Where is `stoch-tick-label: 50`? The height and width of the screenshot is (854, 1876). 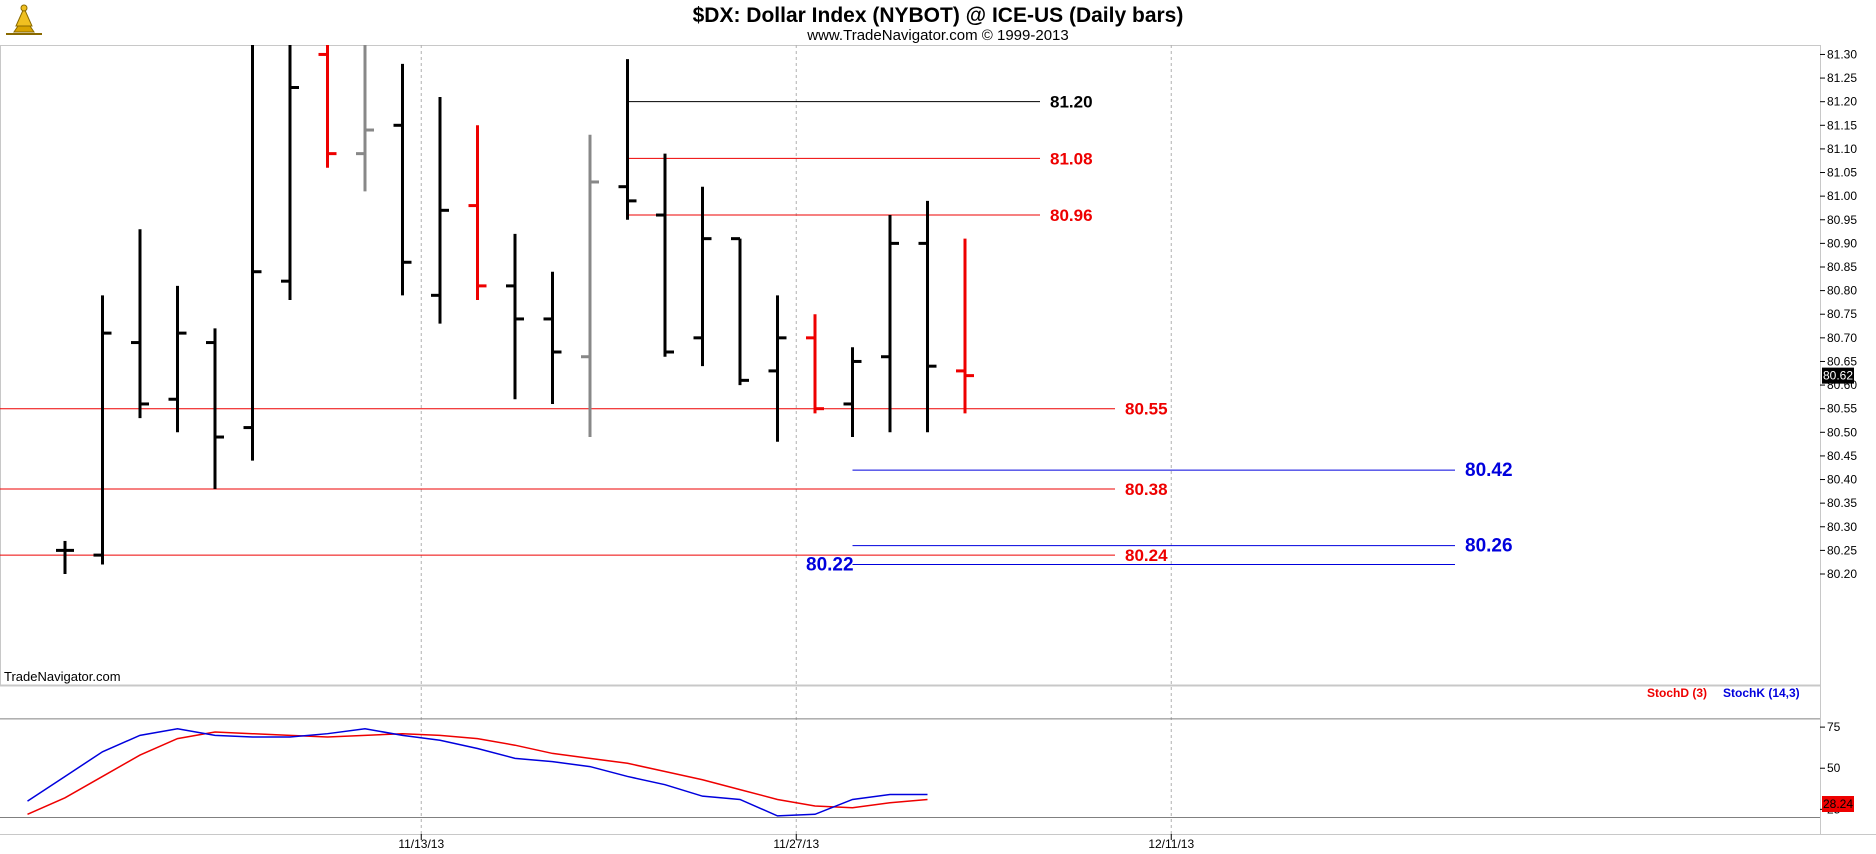
stoch-tick-label: 50 is located at coordinates (1834, 768).